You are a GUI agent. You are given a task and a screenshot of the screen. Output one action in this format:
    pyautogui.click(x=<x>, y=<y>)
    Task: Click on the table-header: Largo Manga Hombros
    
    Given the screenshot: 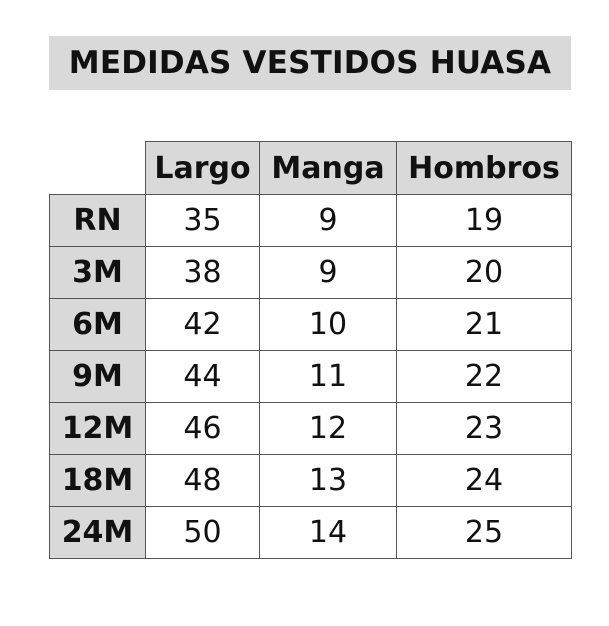 What is the action you would take?
    pyautogui.click(x=310, y=168)
    